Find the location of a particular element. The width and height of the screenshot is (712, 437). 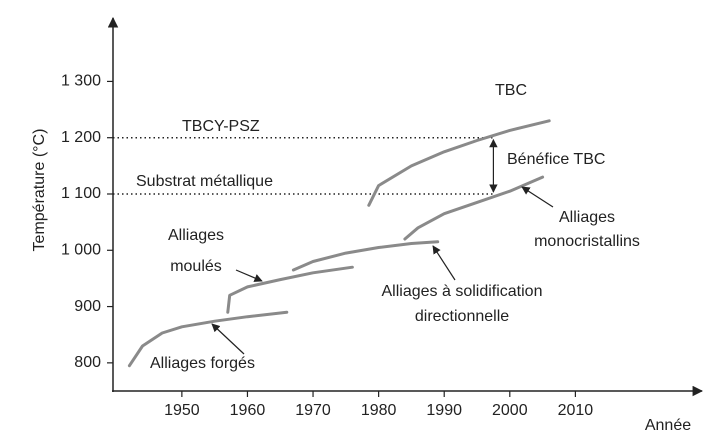

x-axis-label: Année is located at coordinates (668, 425).